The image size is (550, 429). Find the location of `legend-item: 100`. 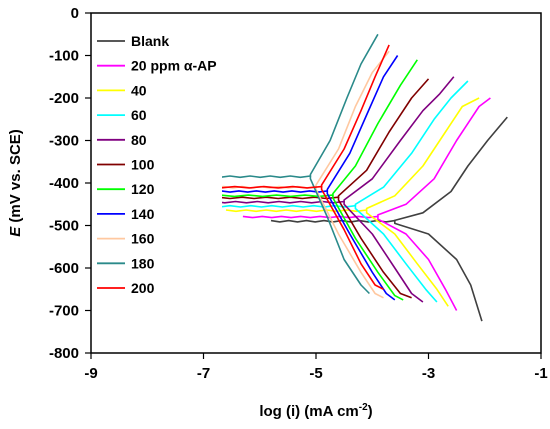

legend-item: 100 is located at coordinates (126, 165).